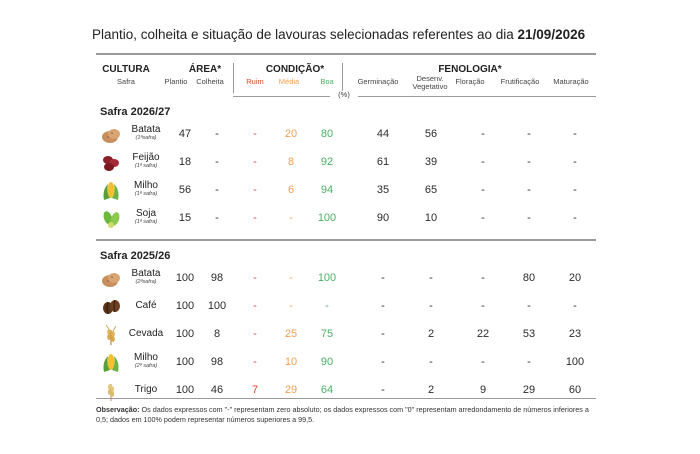 The image size is (700, 454). What do you see at coordinates (111, 279) in the screenshot?
I see `potato-icon` at bounding box center [111, 279].